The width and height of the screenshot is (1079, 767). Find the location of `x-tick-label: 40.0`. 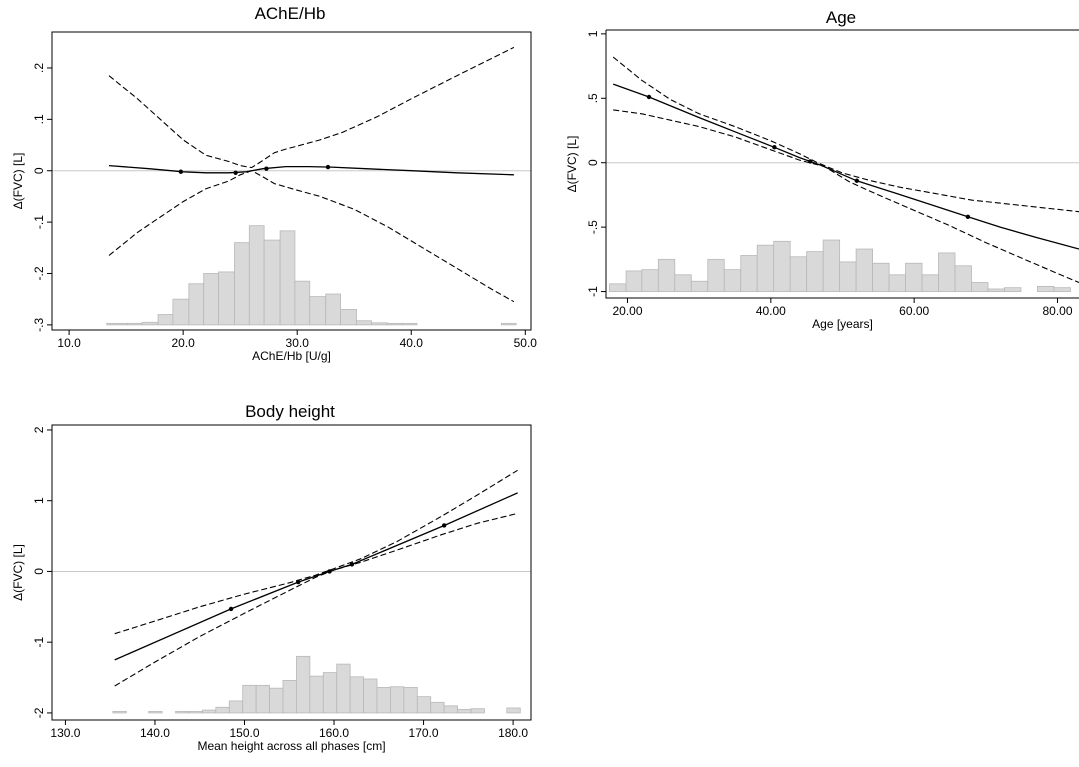

x-tick-label: 40.0 is located at coordinates (412, 343).